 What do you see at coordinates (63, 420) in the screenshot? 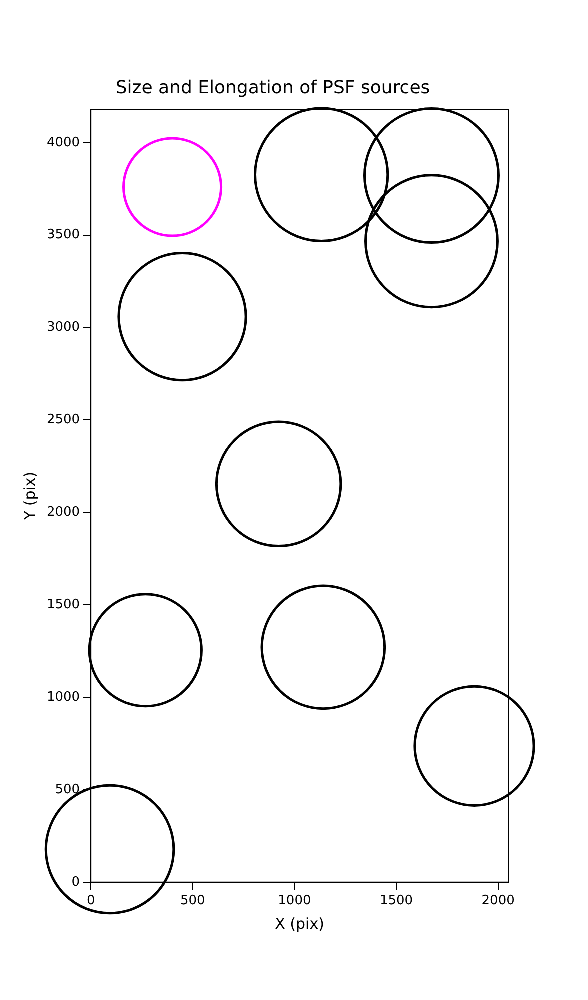
I see `y-tick-label: 2500` at bounding box center [63, 420].